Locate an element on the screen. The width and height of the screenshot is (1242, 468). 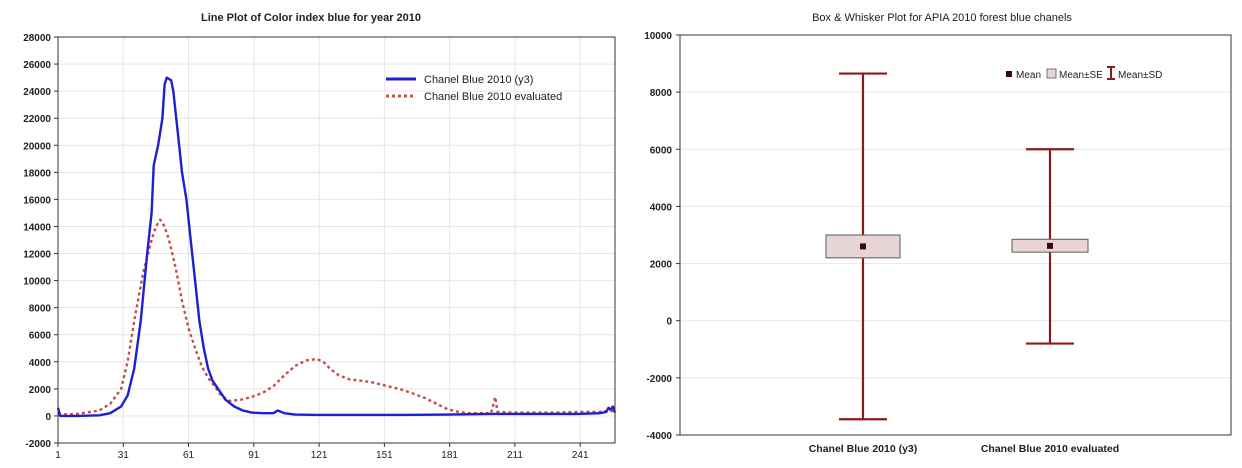
line-chart-y-tick-label: 20000 is located at coordinates (37, 146).